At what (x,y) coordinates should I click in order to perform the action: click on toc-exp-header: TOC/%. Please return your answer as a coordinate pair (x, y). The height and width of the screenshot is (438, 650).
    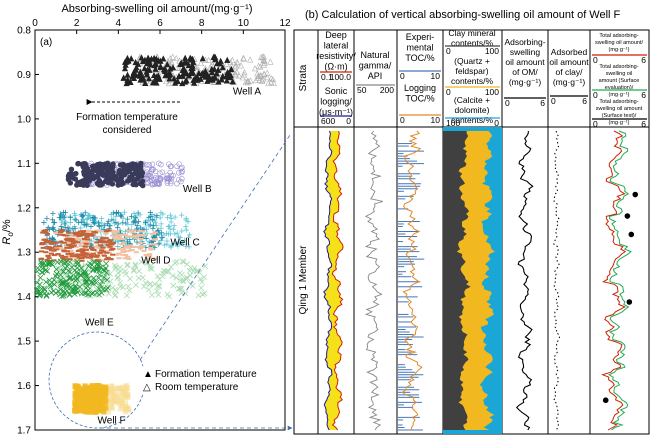
    Looking at the image, I should click on (419, 58).